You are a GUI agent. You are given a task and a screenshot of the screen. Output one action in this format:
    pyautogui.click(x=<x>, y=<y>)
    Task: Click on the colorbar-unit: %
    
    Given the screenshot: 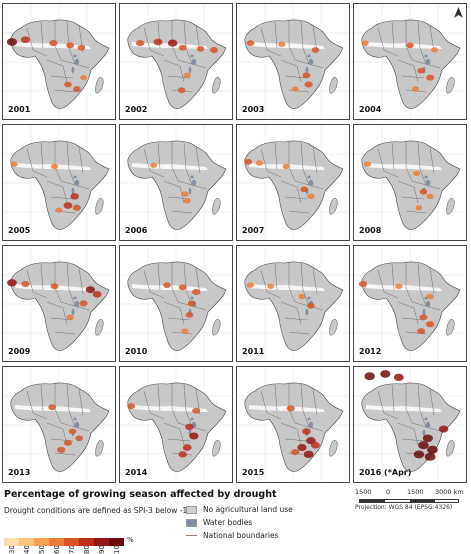 What is the action you would take?
    pyautogui.click(x=130, y=540)
    